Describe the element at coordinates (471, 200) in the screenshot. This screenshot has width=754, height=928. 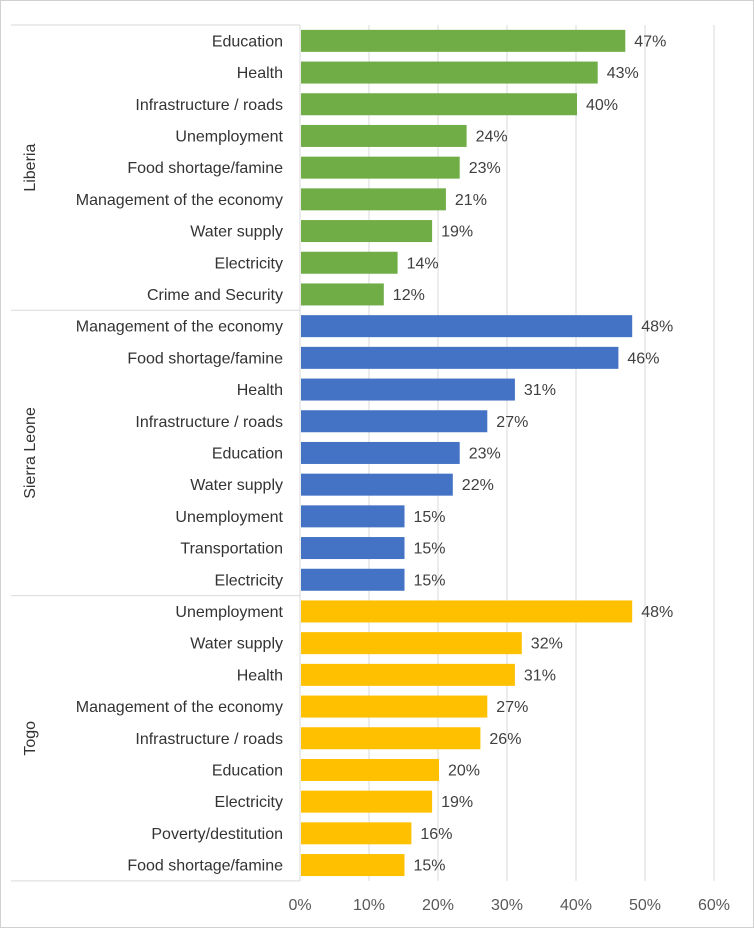
I see `data-label: 21%` at that location.